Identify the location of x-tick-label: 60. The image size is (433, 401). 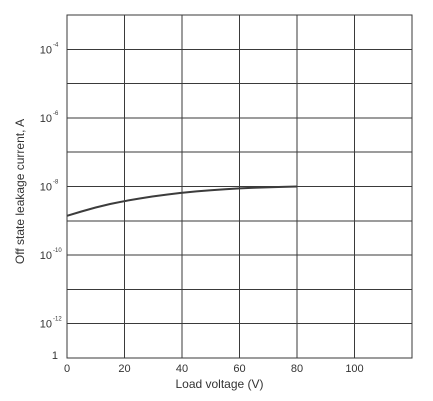
(239, 369).